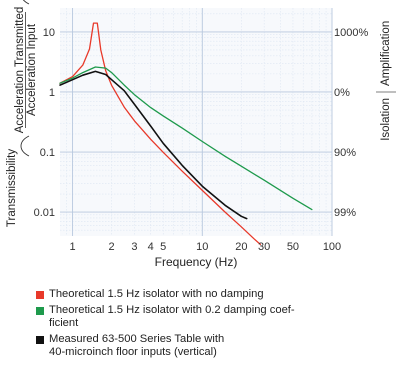  What do you see at coordinates (386, 119) in the screenshot?
I see `right-axis-label-isolation: Isolation` at bounding box center [386, 119].